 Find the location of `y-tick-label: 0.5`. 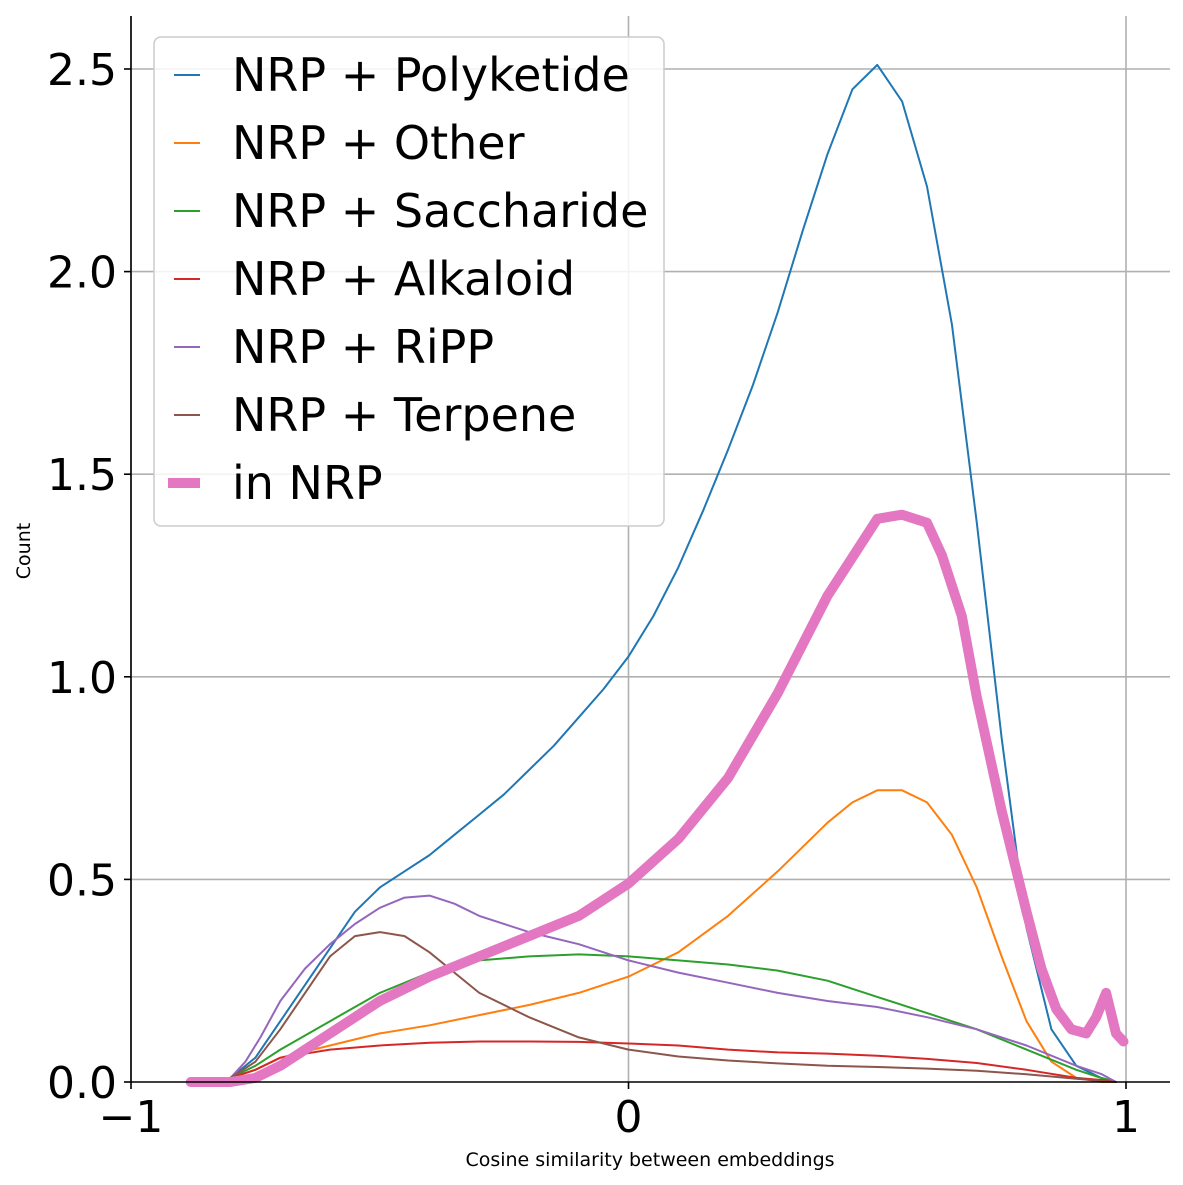

y-tick-label: 0.5 is located at coordinates (82, 880).